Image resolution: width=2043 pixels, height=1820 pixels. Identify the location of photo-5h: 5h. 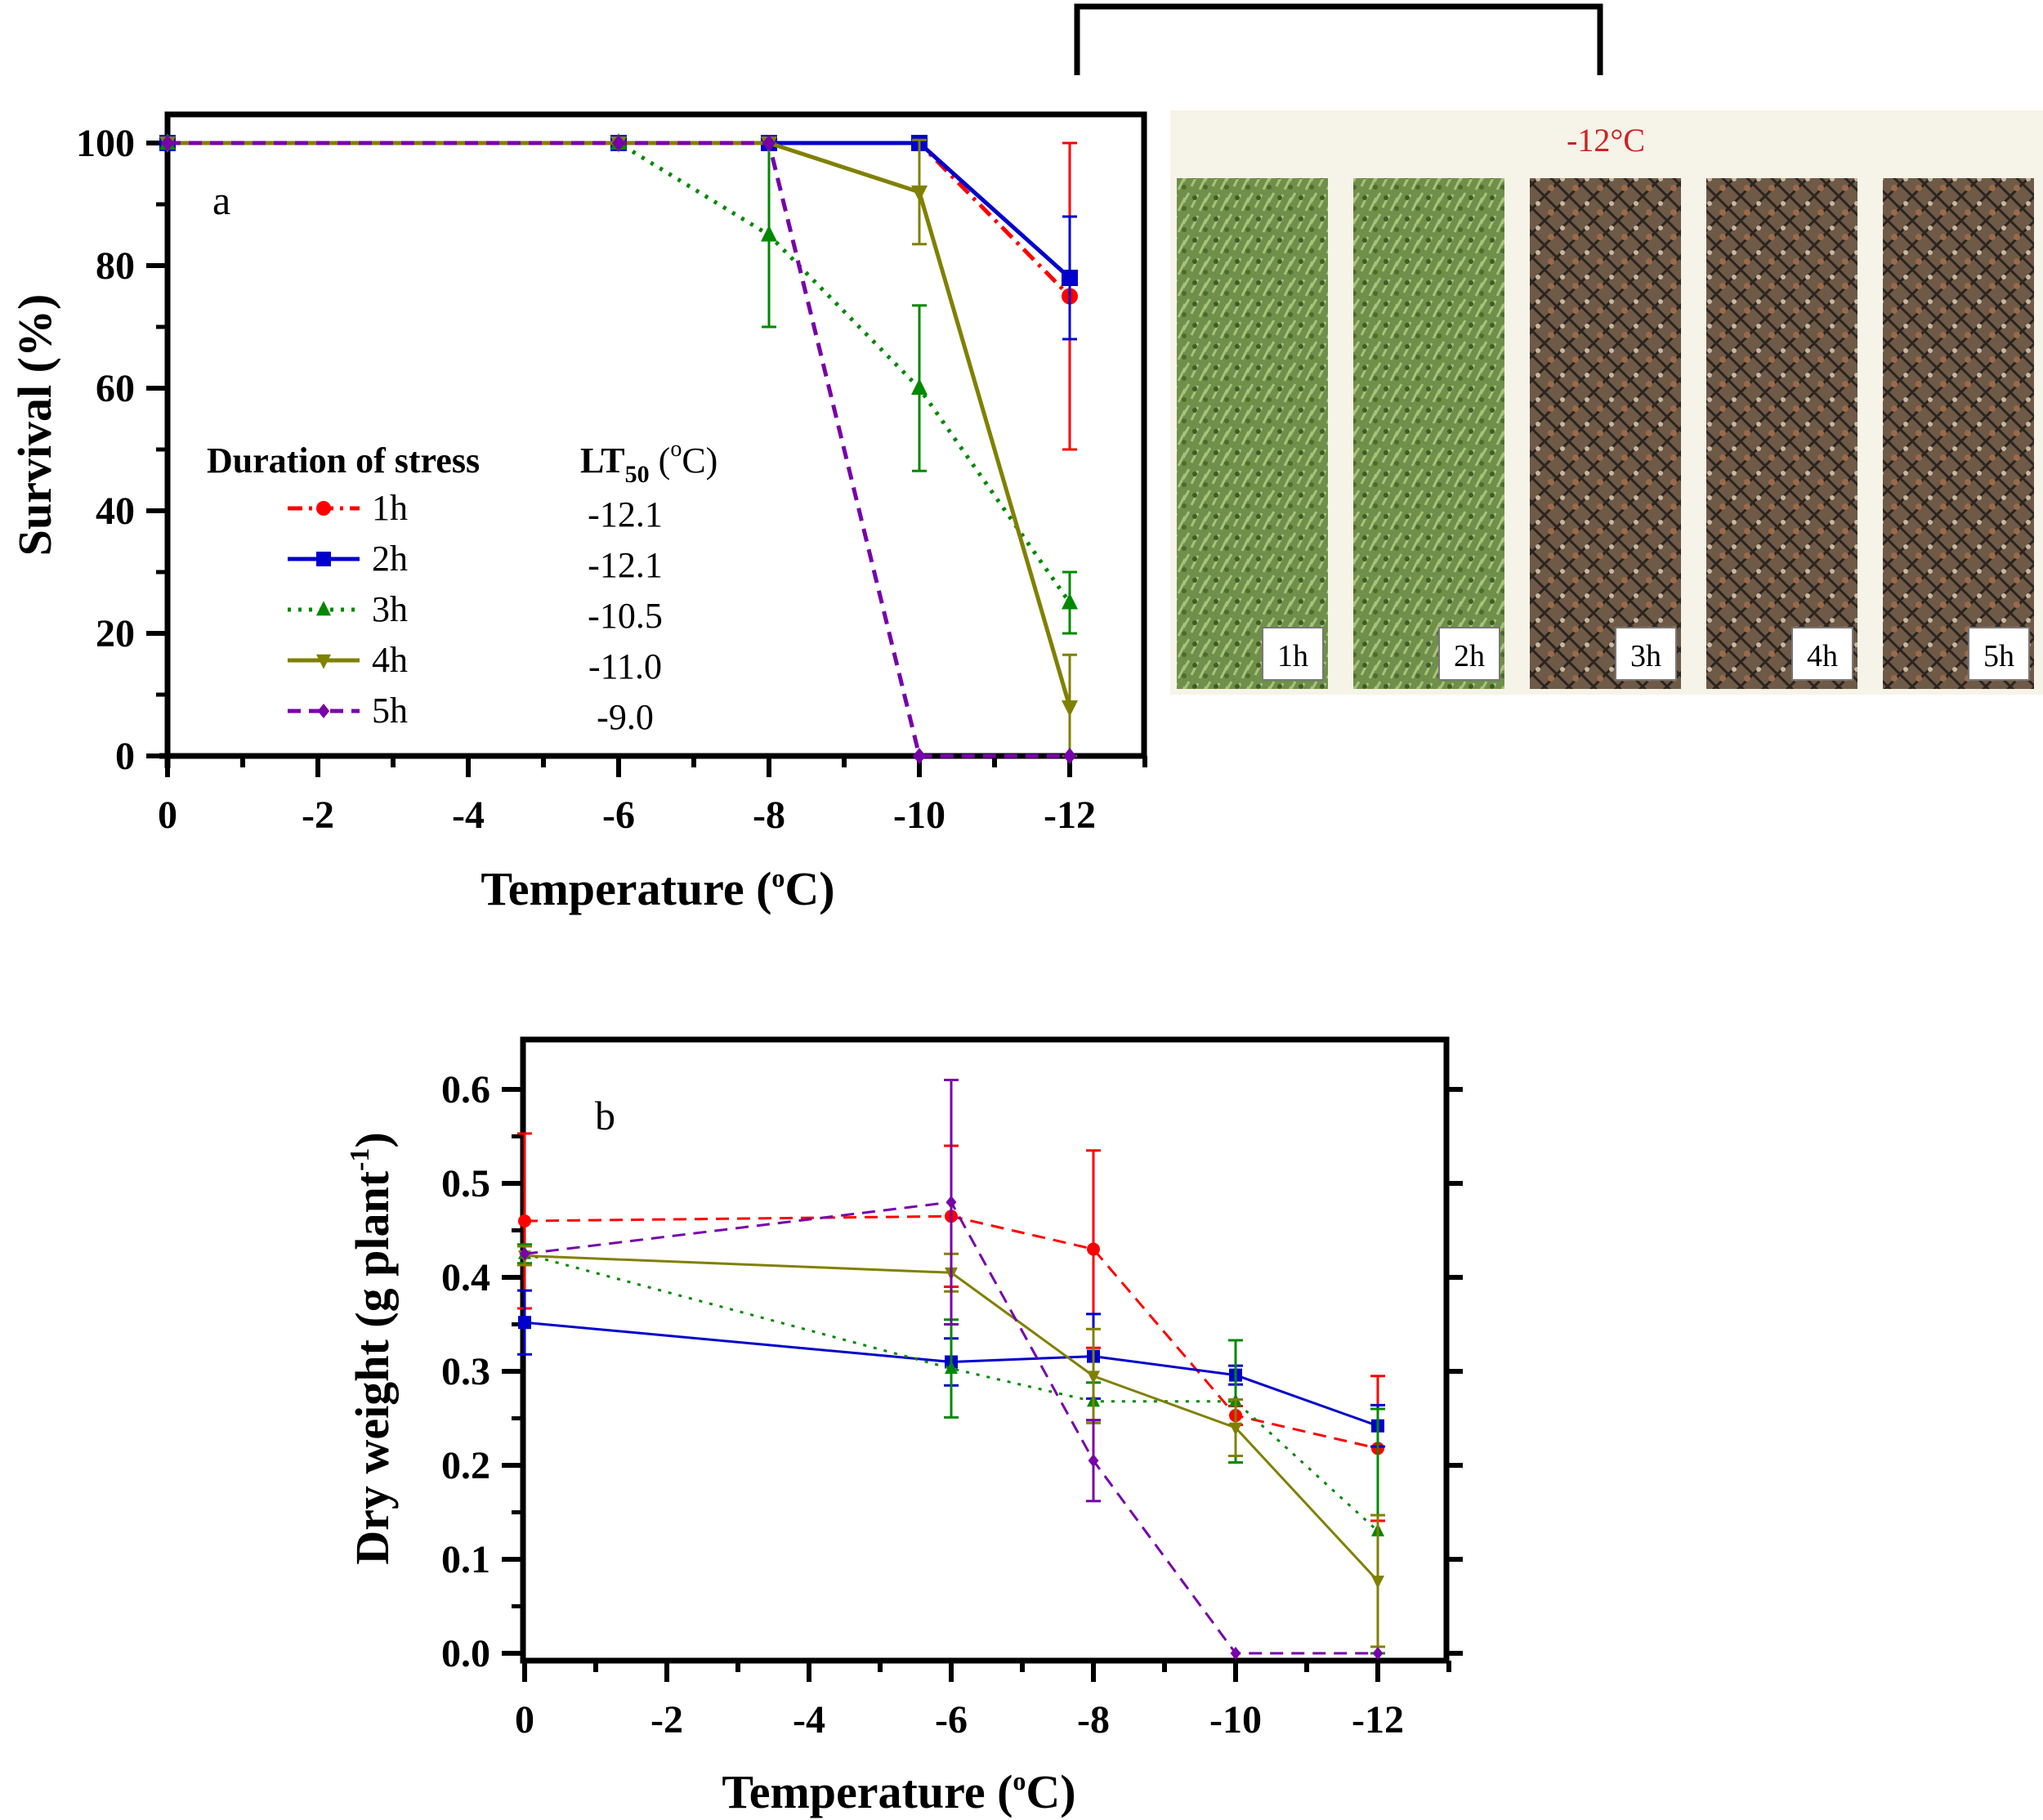
(1959, 433).